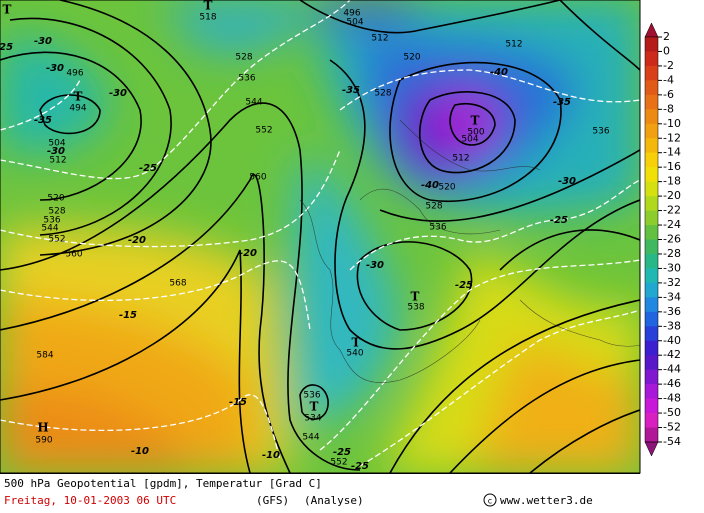 The height and width of the screenshot is (513, 704). I want to click on legend-tick-label: -42, so click(672, 354).